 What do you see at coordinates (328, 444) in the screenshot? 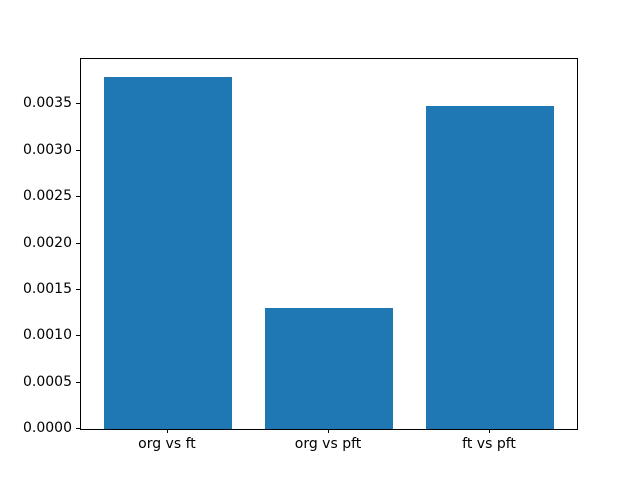
I see `x-tick-label: org vs pft` at bounding box center [328, 444].